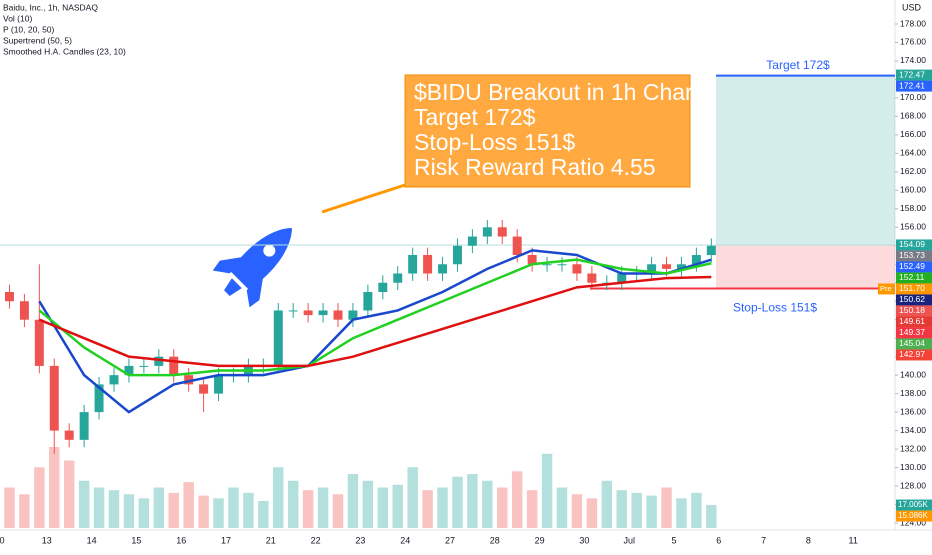 Image resolution: width=932 pixels, height=555 pixels. I want to click on price-tag-label: 154.09, so click(912, 244).